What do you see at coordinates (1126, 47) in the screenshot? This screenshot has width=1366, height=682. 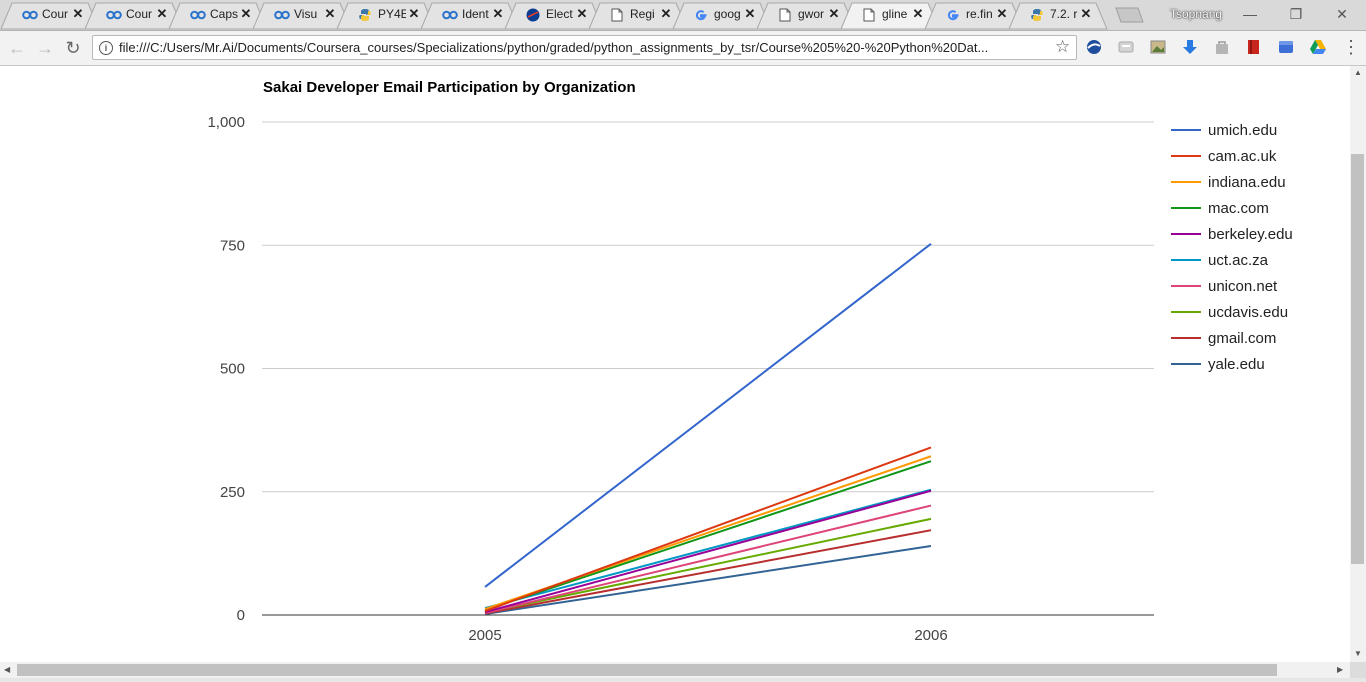 I see `grey-cast-icon` at bounding box center [1126, 47].